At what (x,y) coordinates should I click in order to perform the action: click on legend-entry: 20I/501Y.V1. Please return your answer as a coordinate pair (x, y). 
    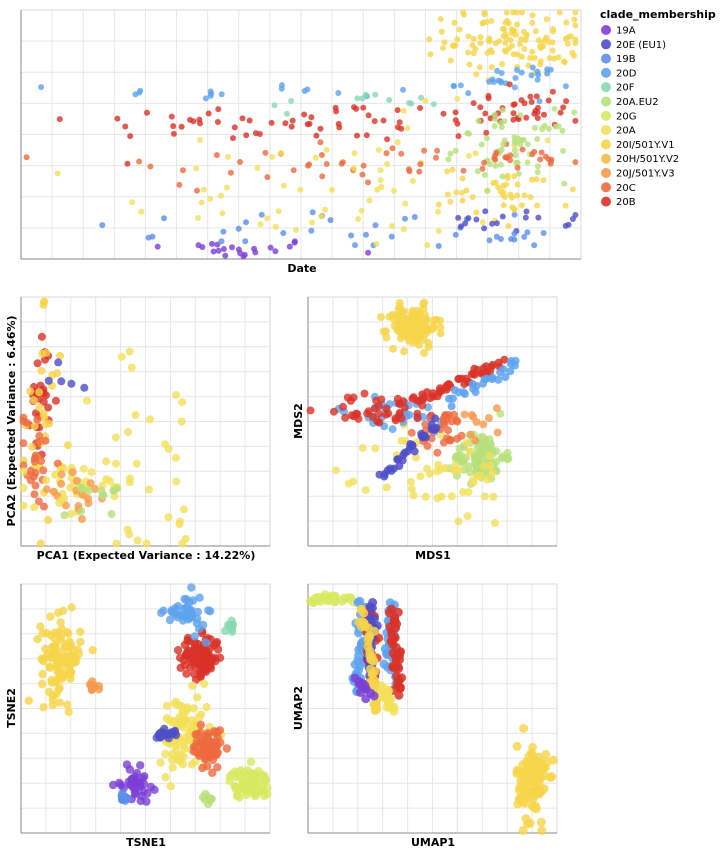
    Looking at the image, I should click on (638, 145).